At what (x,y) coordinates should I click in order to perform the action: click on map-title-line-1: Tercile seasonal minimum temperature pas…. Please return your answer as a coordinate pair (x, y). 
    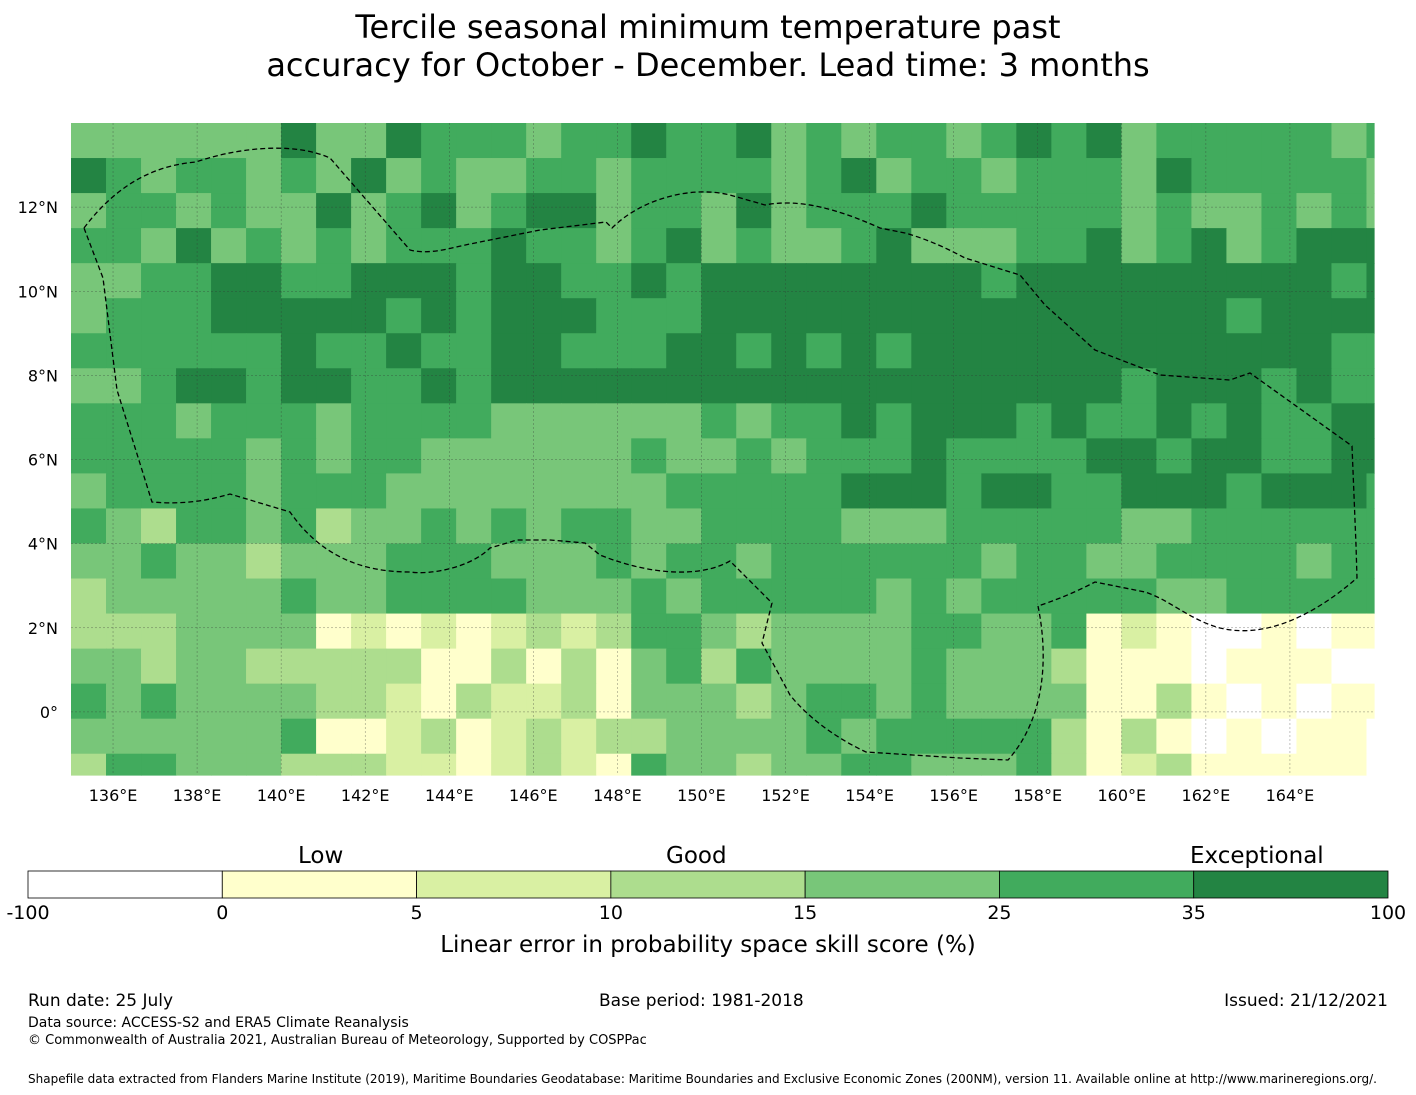
    Looking at the image, I should click on (708, 27).